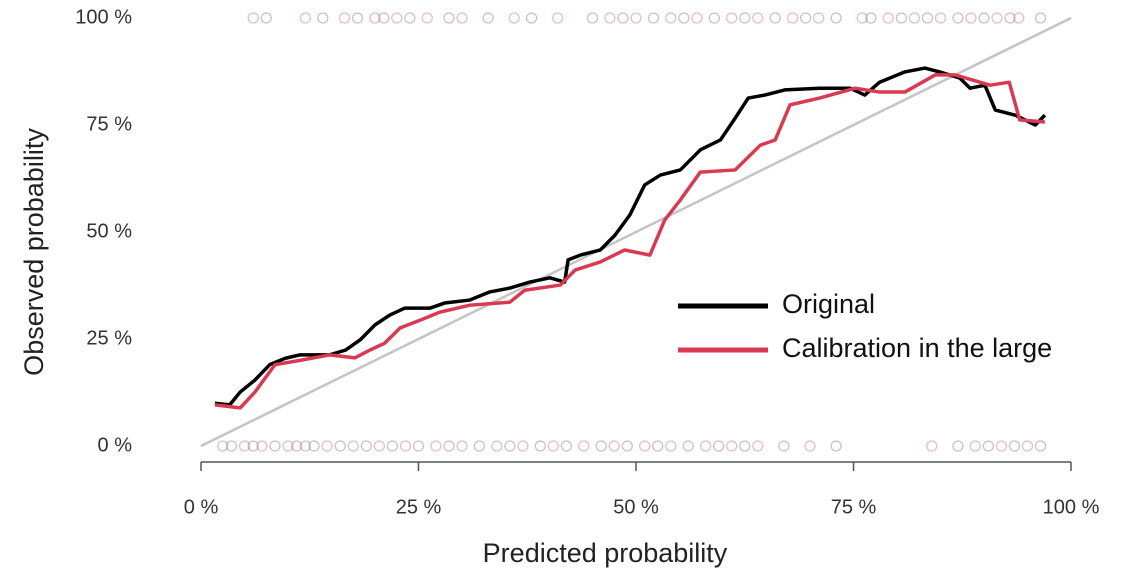 This screenshot has width=1145, height=583. Describe the element at coordinates (605, 553) in the screenshot. I see `x-axis-title: Predicted probability` at that location.